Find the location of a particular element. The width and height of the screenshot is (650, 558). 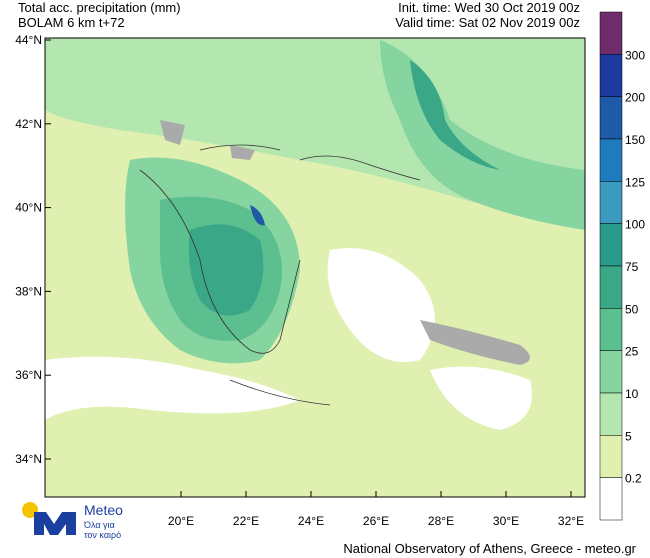

colorbar-label: 200 is located at coordinates (635, 98).